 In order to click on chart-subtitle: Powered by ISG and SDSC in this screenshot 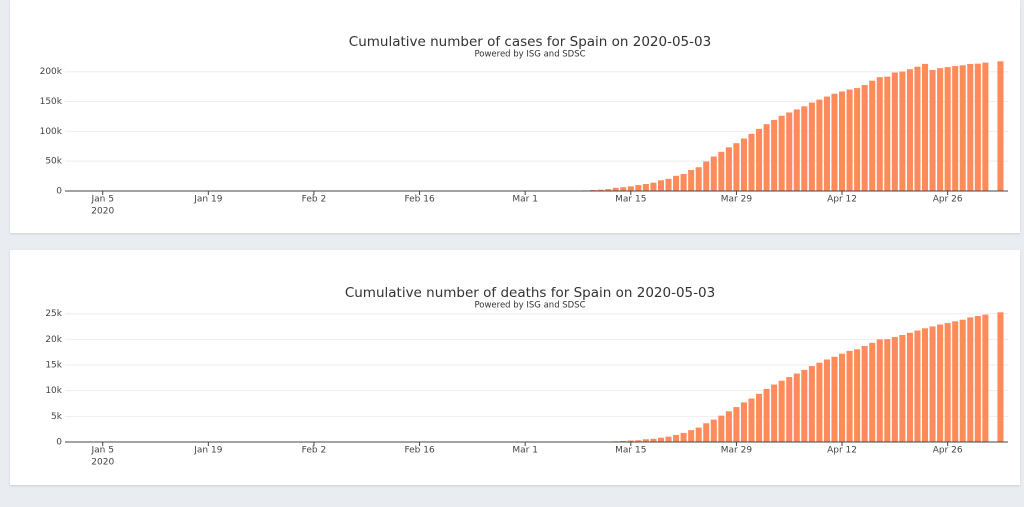, I will do `click(529, 55)`.